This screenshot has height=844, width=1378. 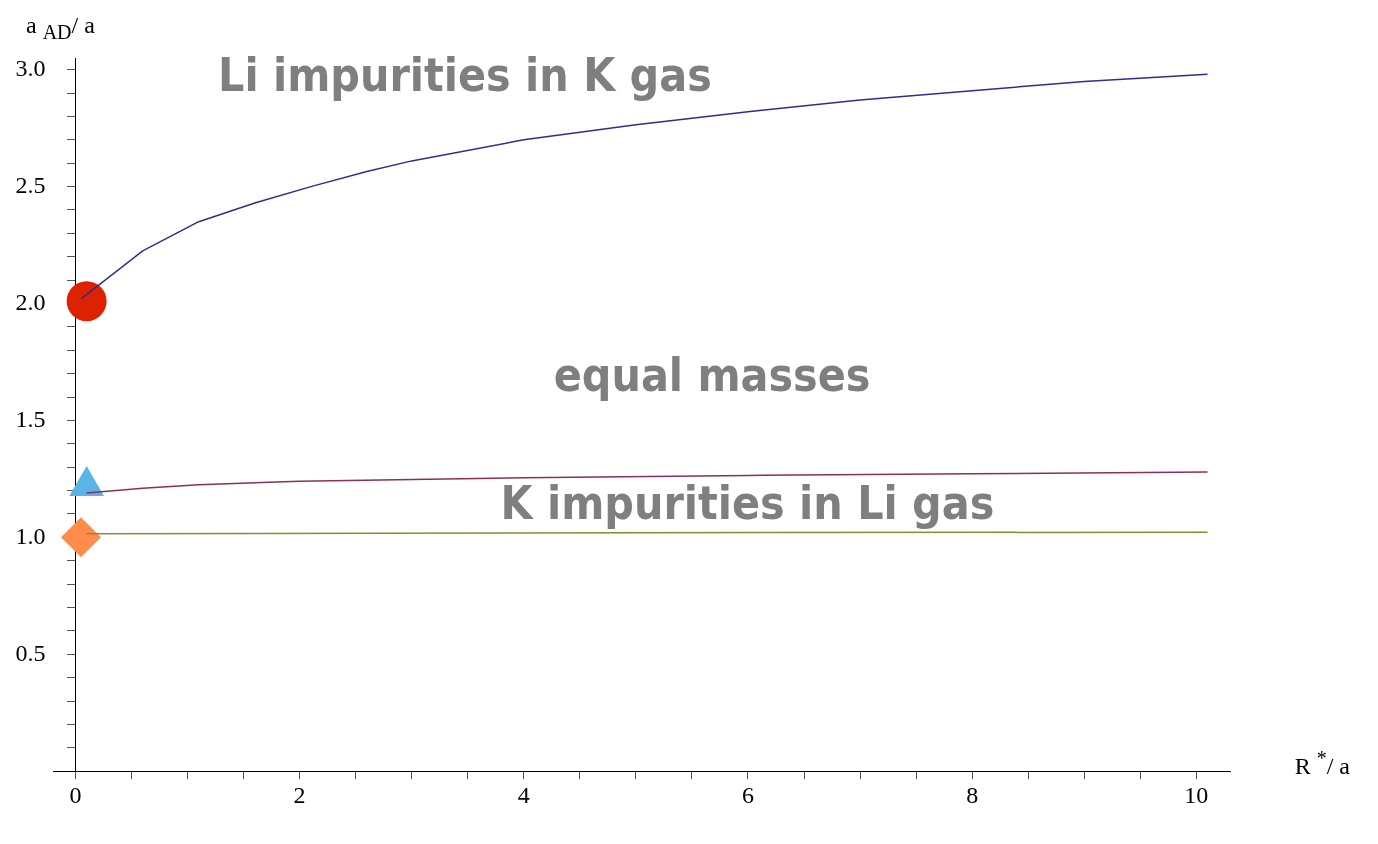 I want to click on y-tick-label: 2.5, so click(x=30, y=184).